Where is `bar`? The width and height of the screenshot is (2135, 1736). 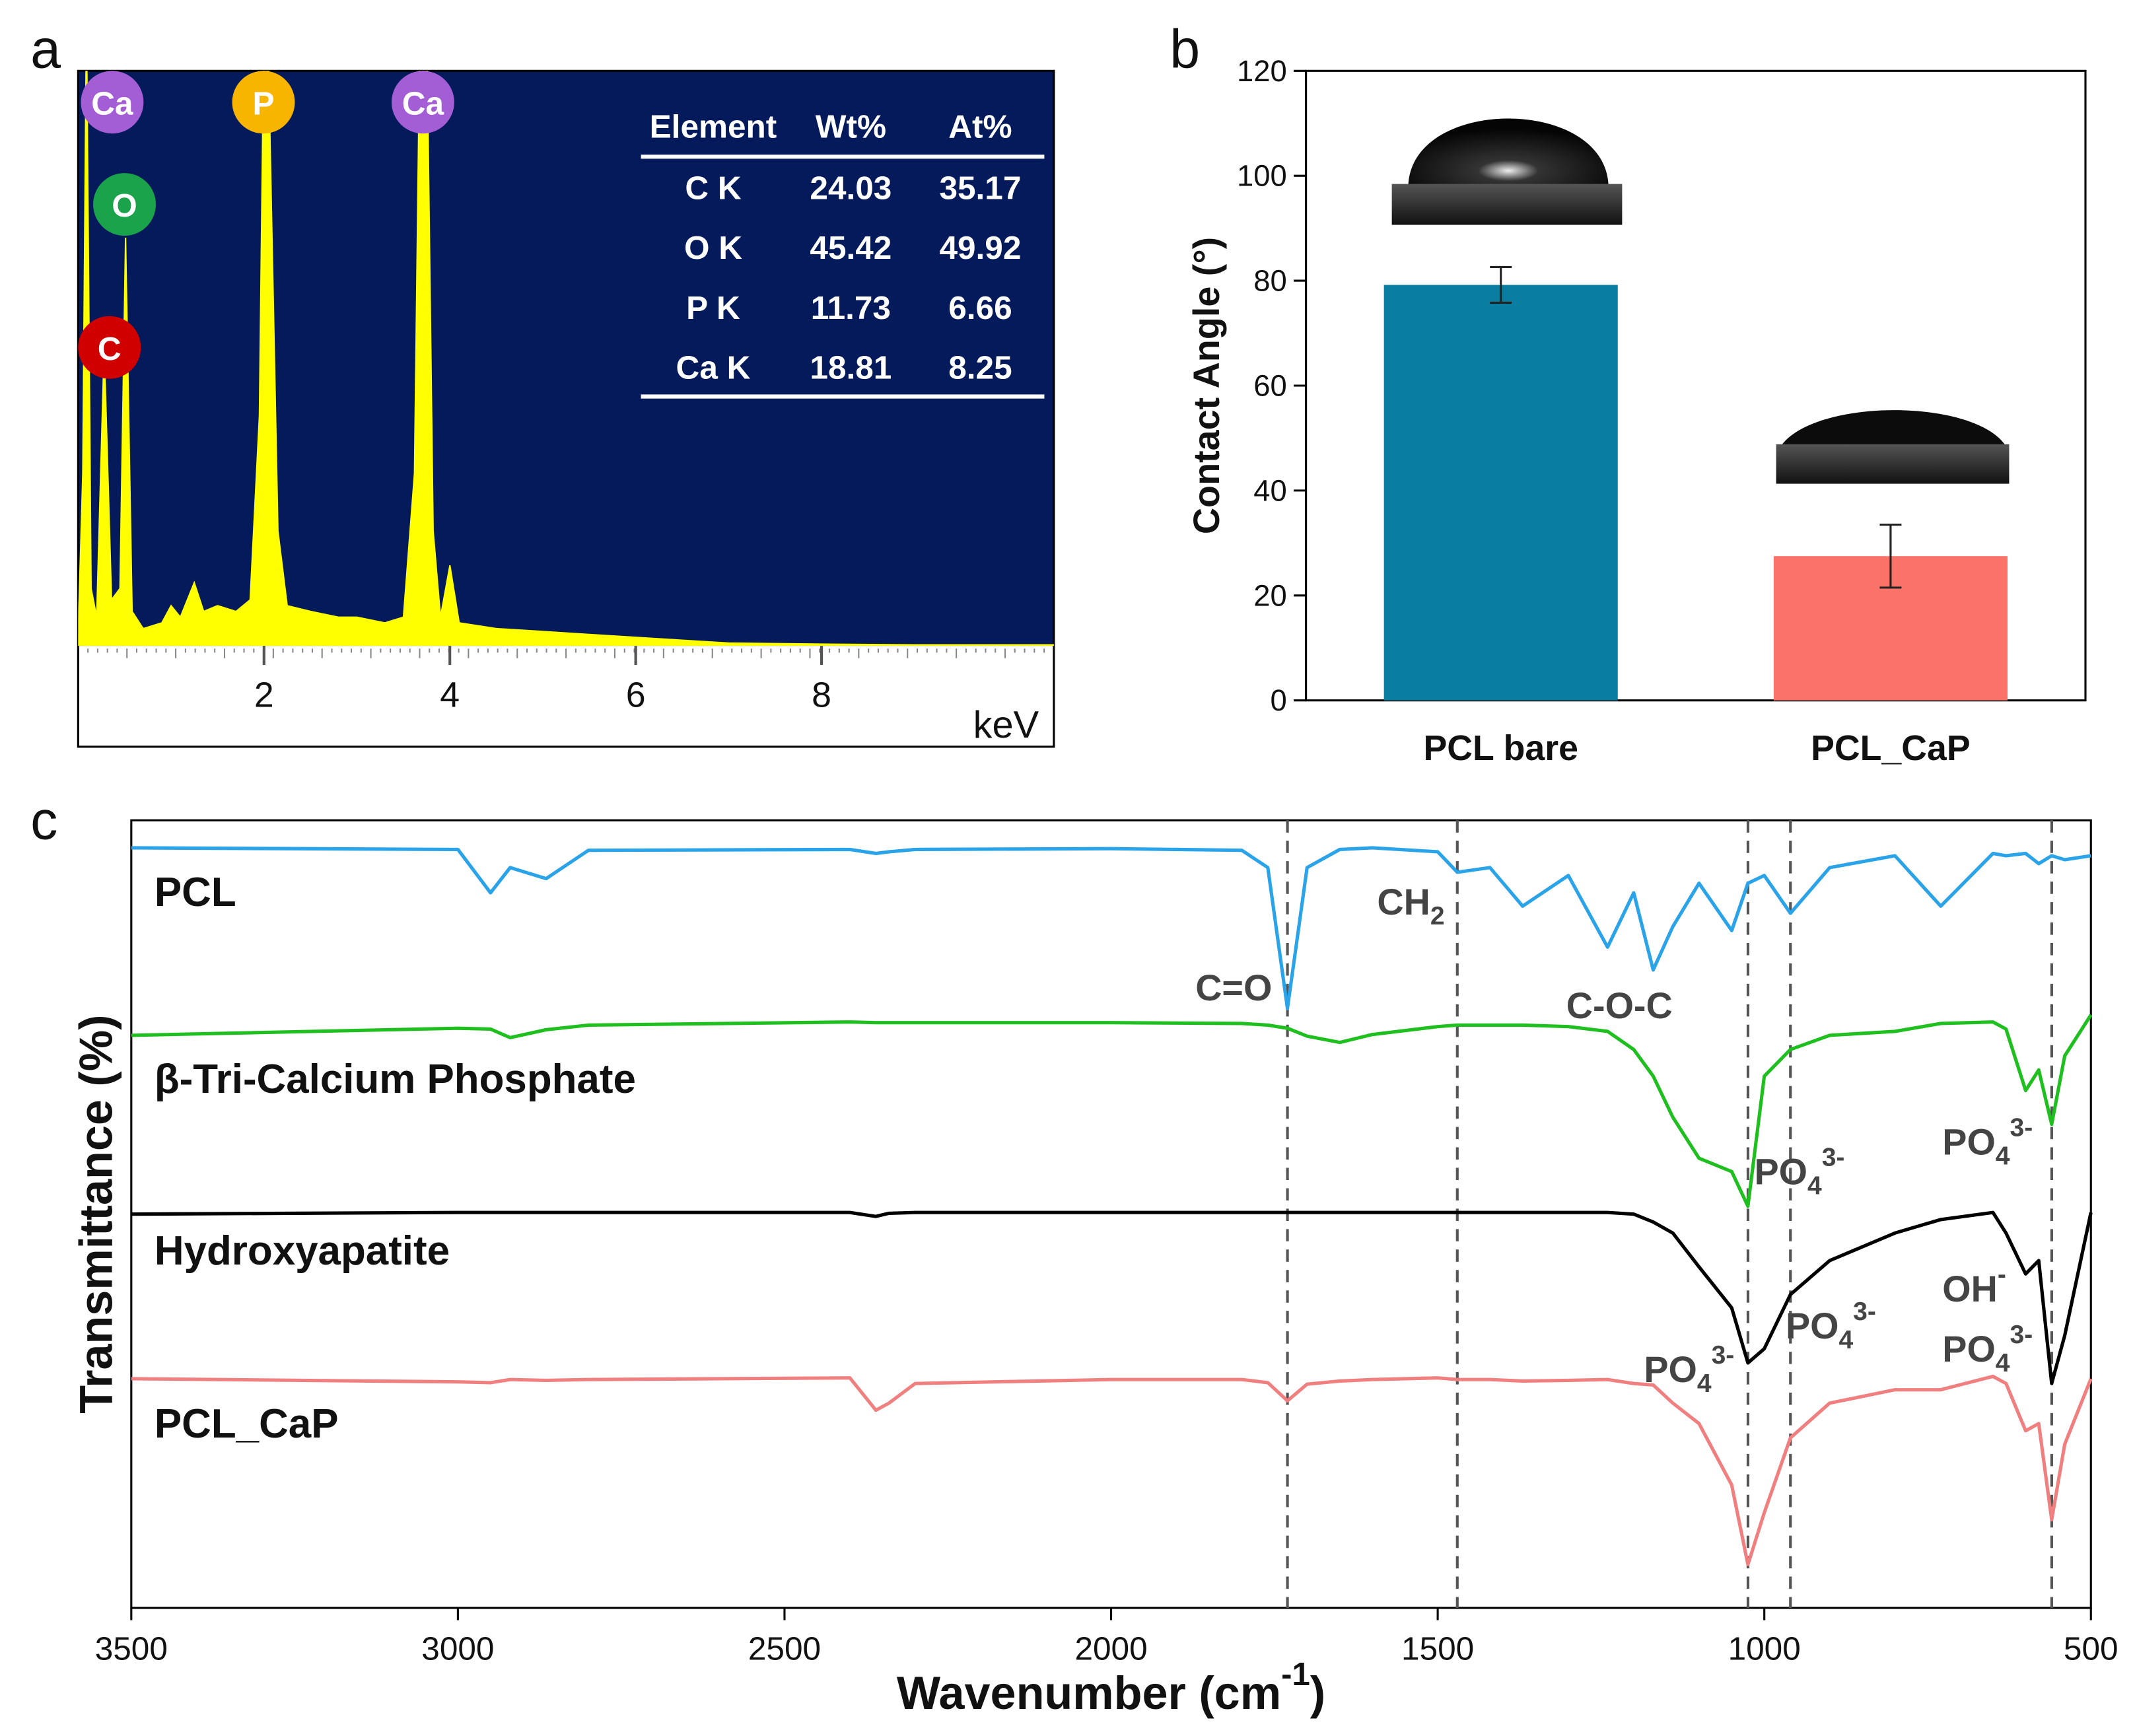 bar is located at coordinates (1500, 493).